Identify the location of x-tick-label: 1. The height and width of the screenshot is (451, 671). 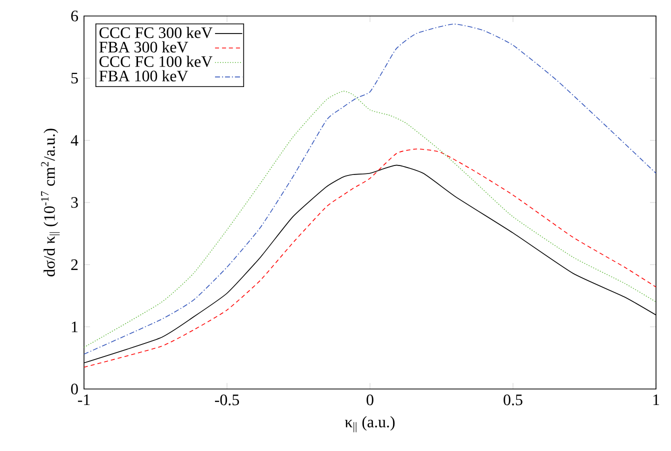
(656, 400).